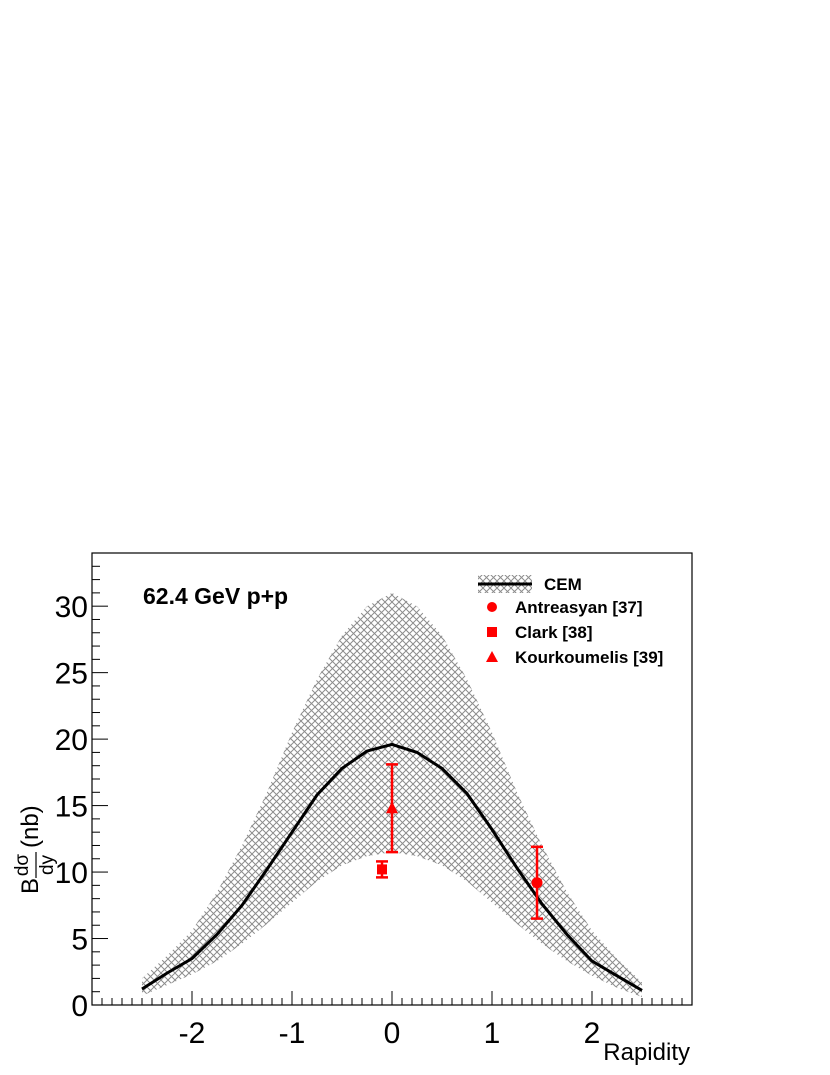  Describe the element at coordinates (530, 584) in the screenshot. I see `legend-entry-cem: CEM` at that location.